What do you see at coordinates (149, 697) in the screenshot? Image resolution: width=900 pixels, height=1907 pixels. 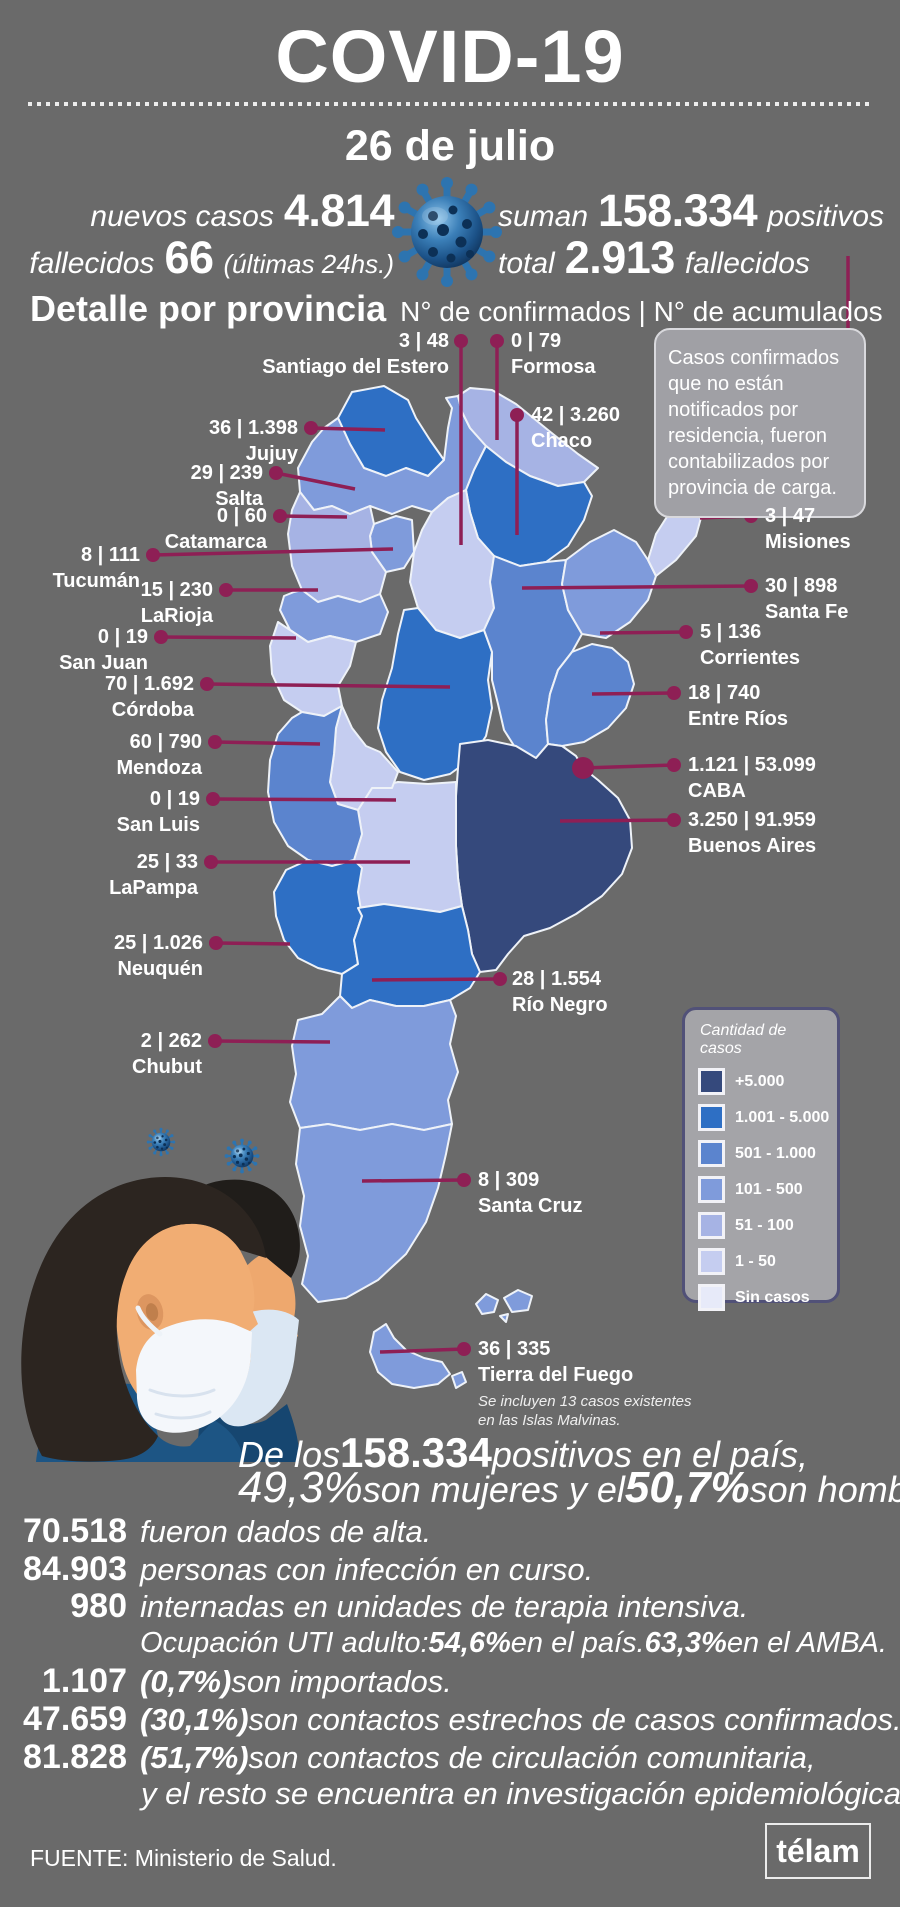 I see `label-cordoba: 70 | 1.692 Córdoba` at bounding box center [149, 697].